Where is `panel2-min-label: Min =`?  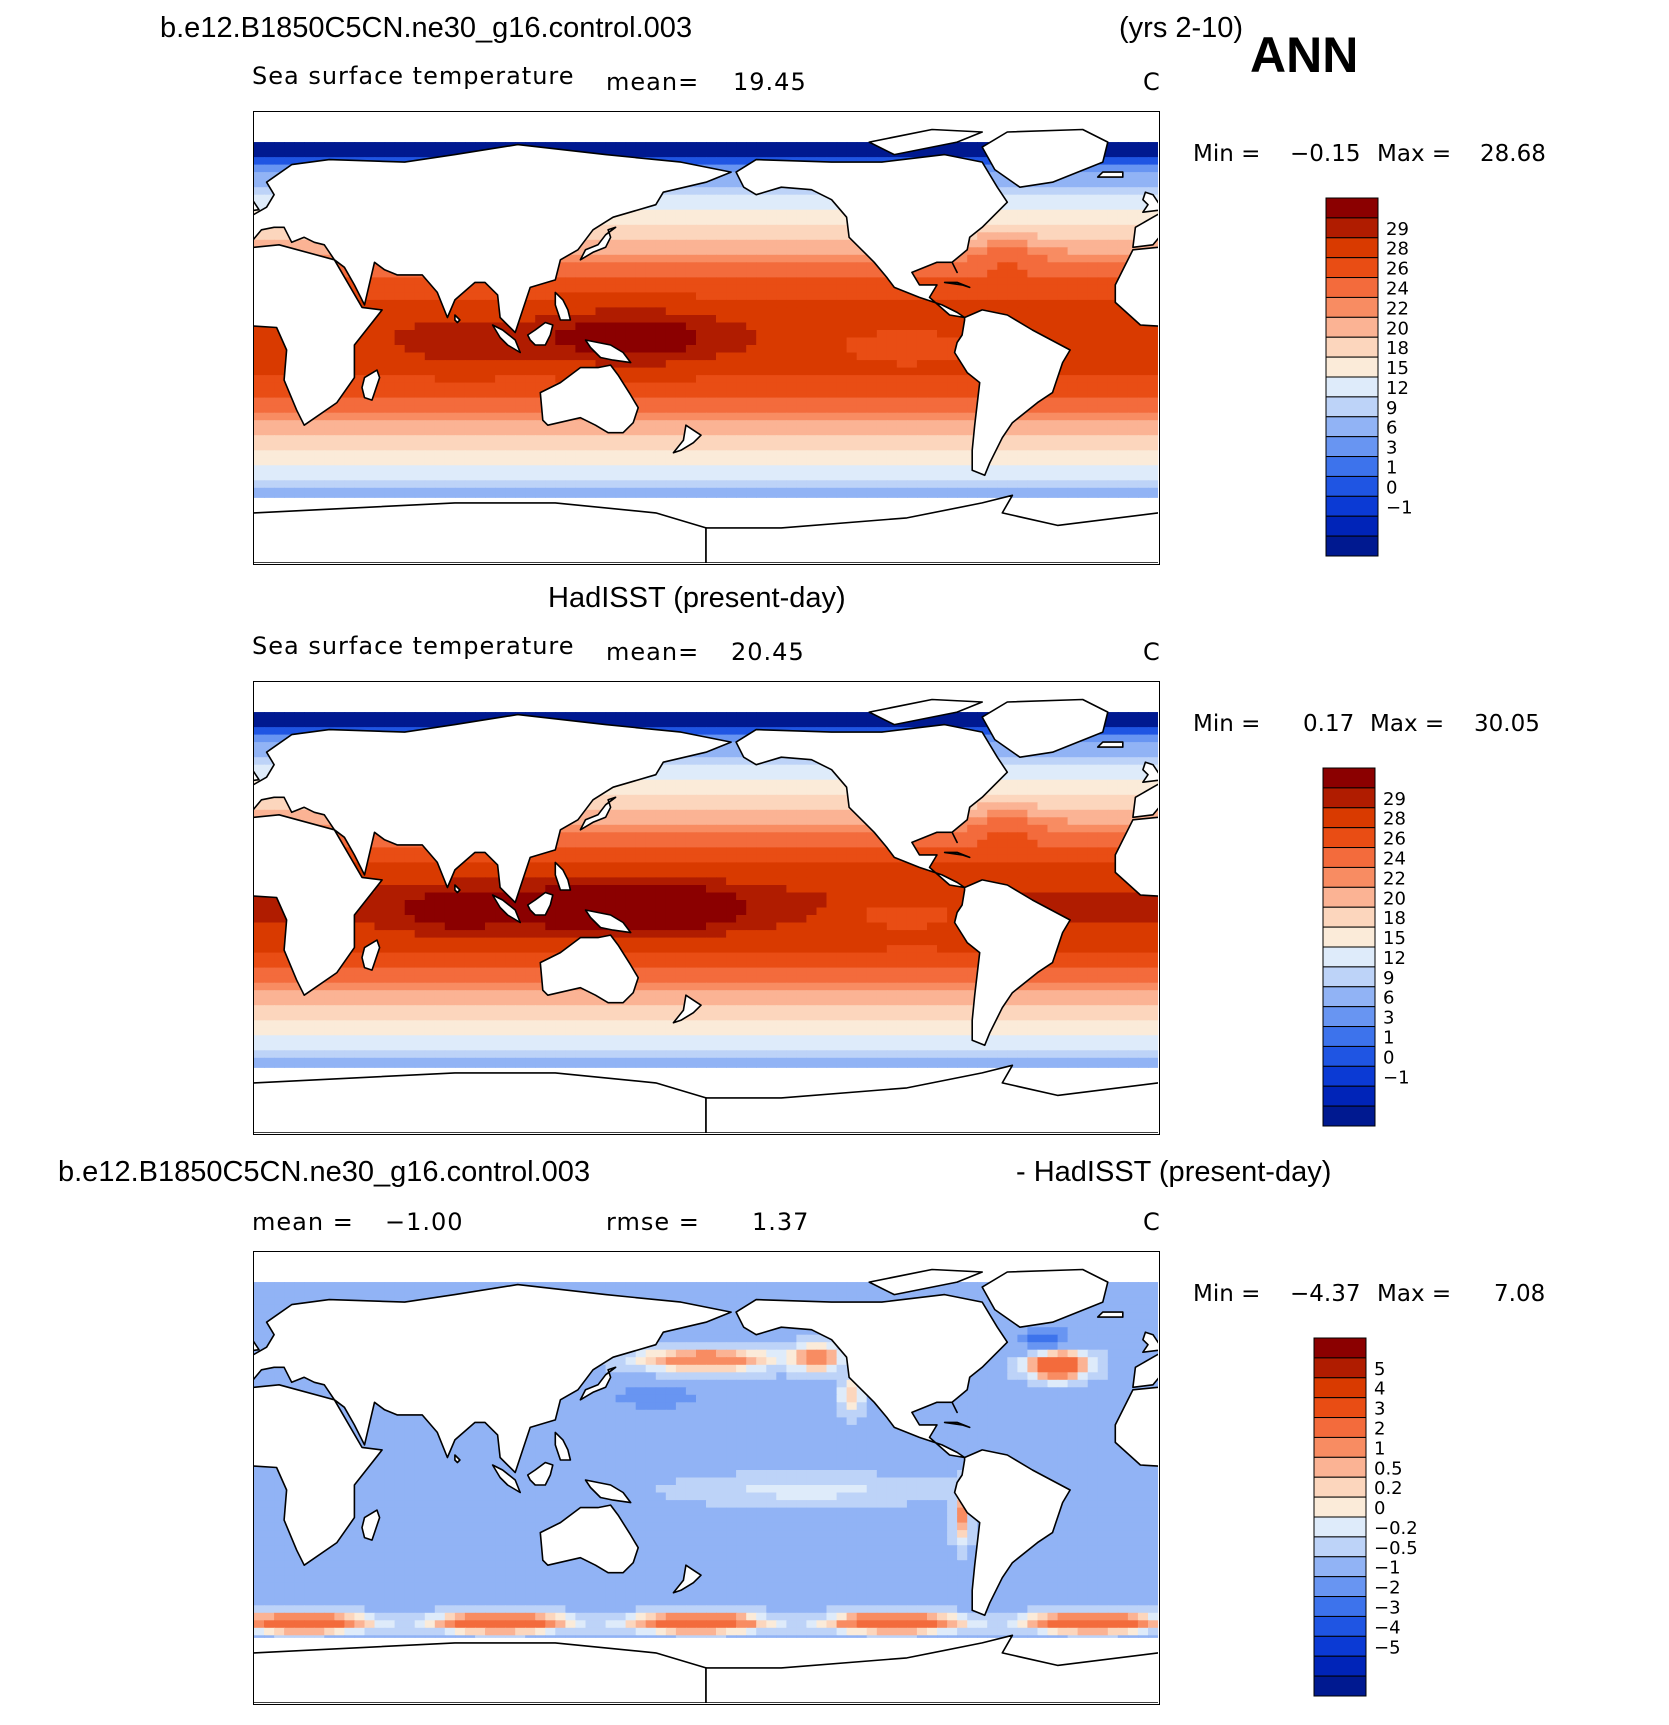
panel2-min-label: Min = is located at coordinates (1227, 724).